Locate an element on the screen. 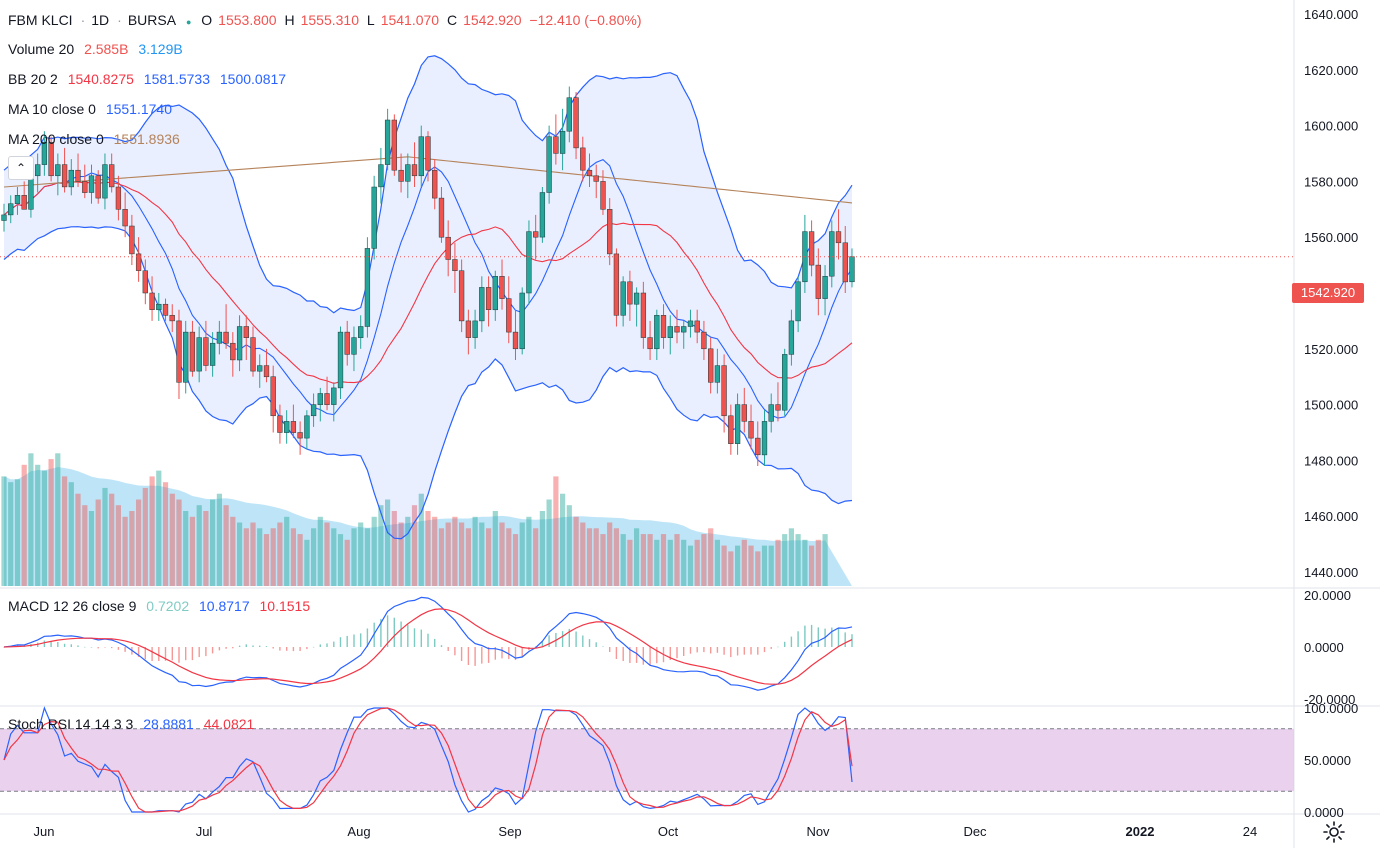 The width and height of the screenshot is (1380, 848). stoch-legend: Stoch RSI 14 14 3 3 28.8881 44.0821 is located at coordinates (134, 724).